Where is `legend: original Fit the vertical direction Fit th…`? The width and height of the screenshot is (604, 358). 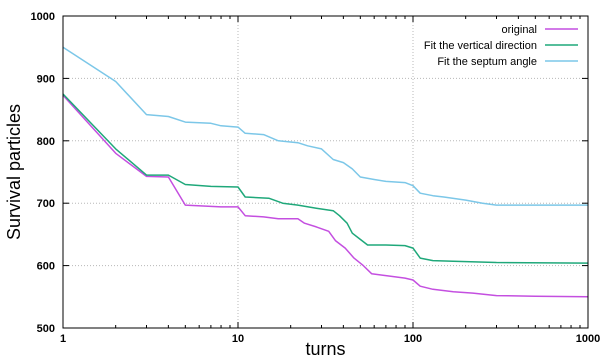
legend: original Fit the vertical direction Fit th… is located at coordinates (501, 46).